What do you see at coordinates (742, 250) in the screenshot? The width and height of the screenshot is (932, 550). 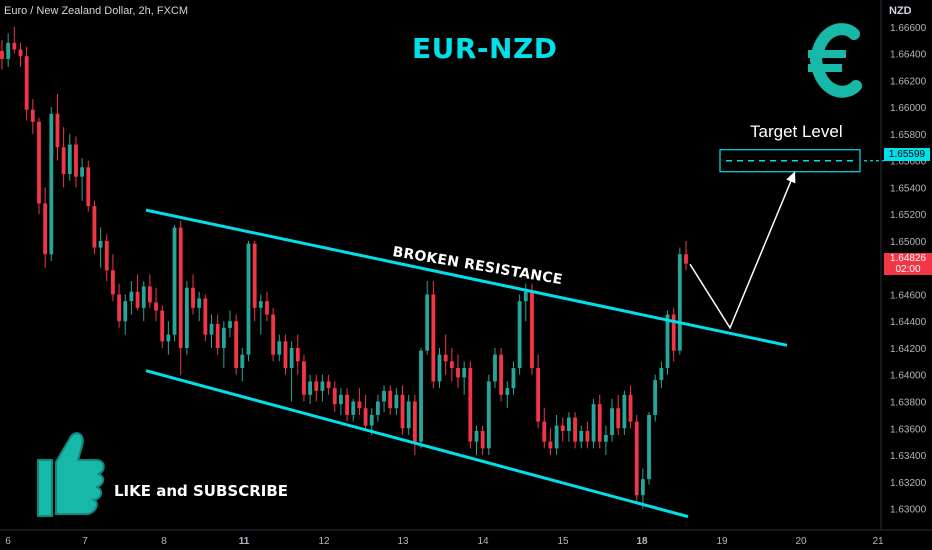 I see `projection-arrow` at bounding box center [742, 250].